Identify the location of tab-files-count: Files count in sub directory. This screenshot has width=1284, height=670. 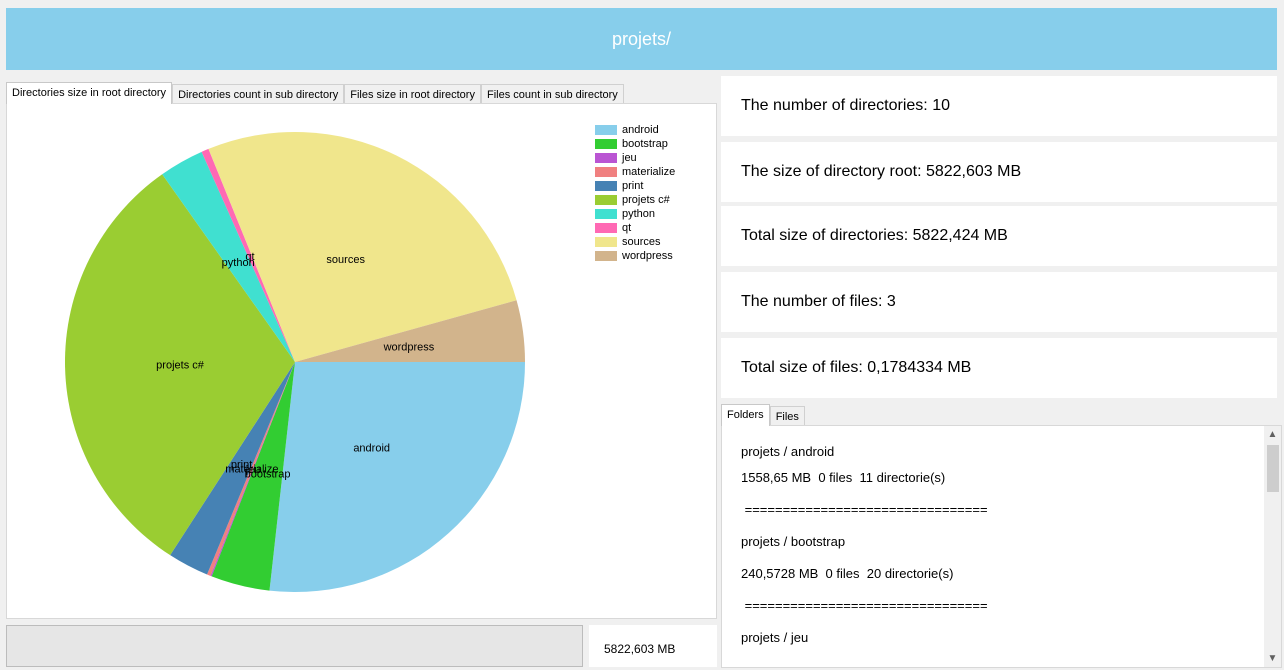
(552, 94).